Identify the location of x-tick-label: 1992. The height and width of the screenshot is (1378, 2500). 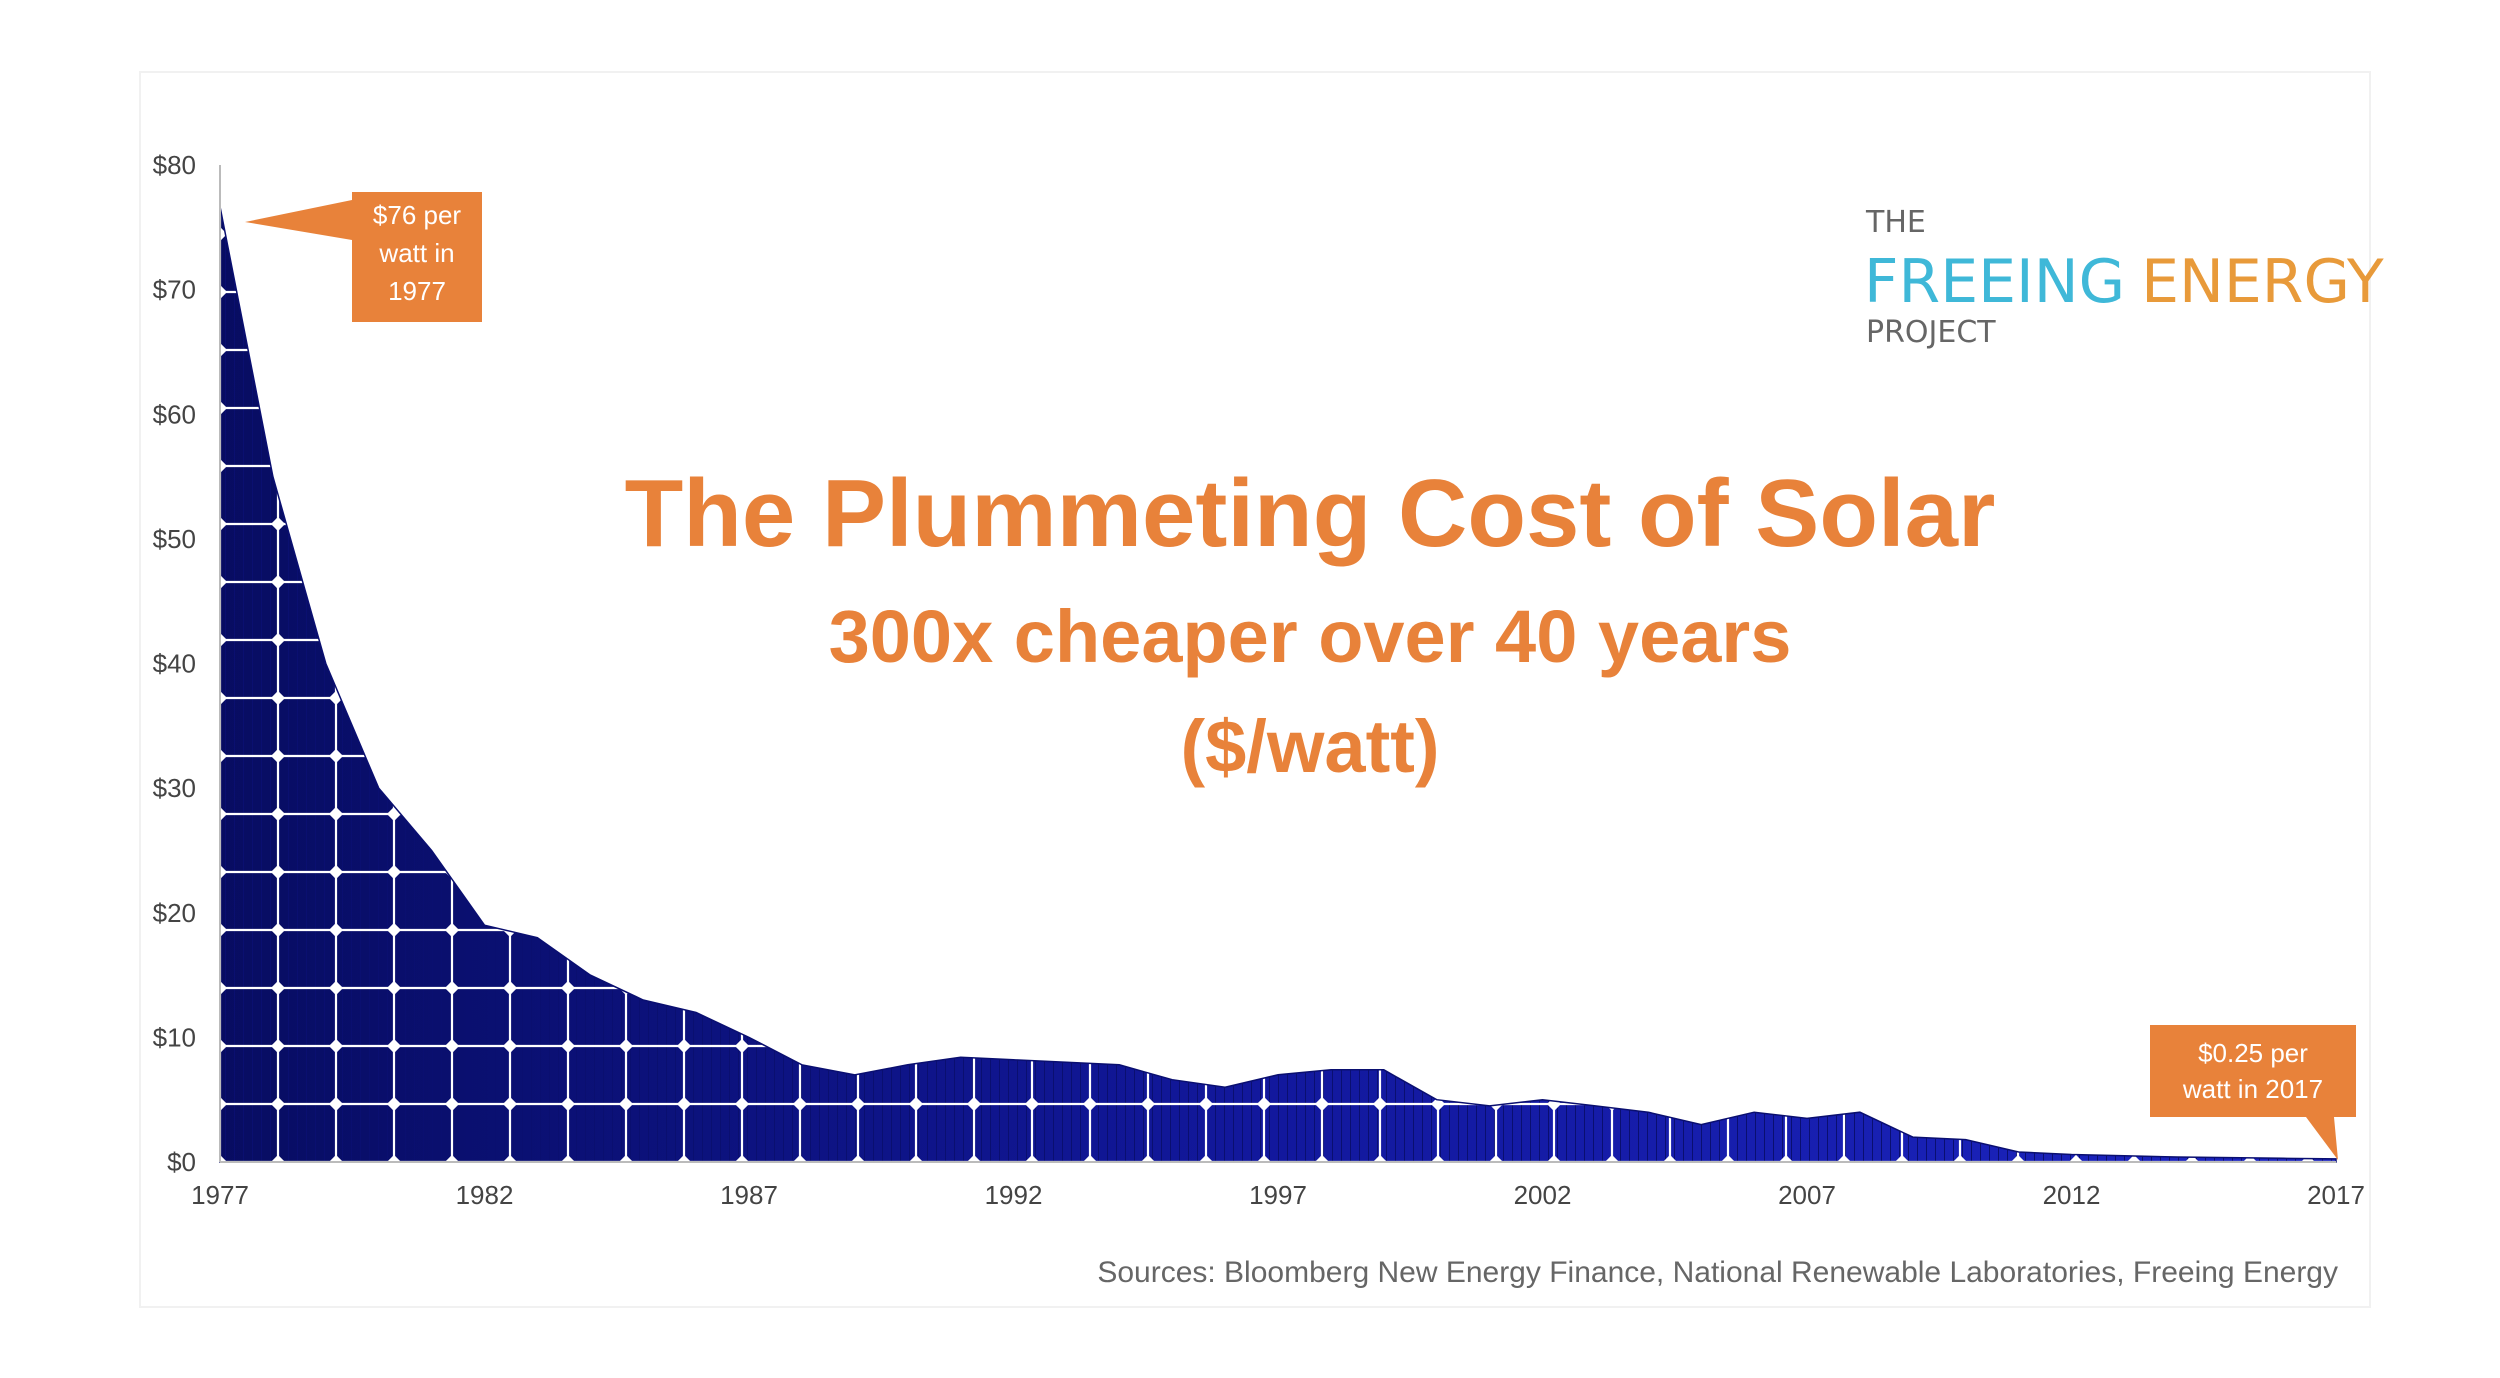
(1014, 1195).